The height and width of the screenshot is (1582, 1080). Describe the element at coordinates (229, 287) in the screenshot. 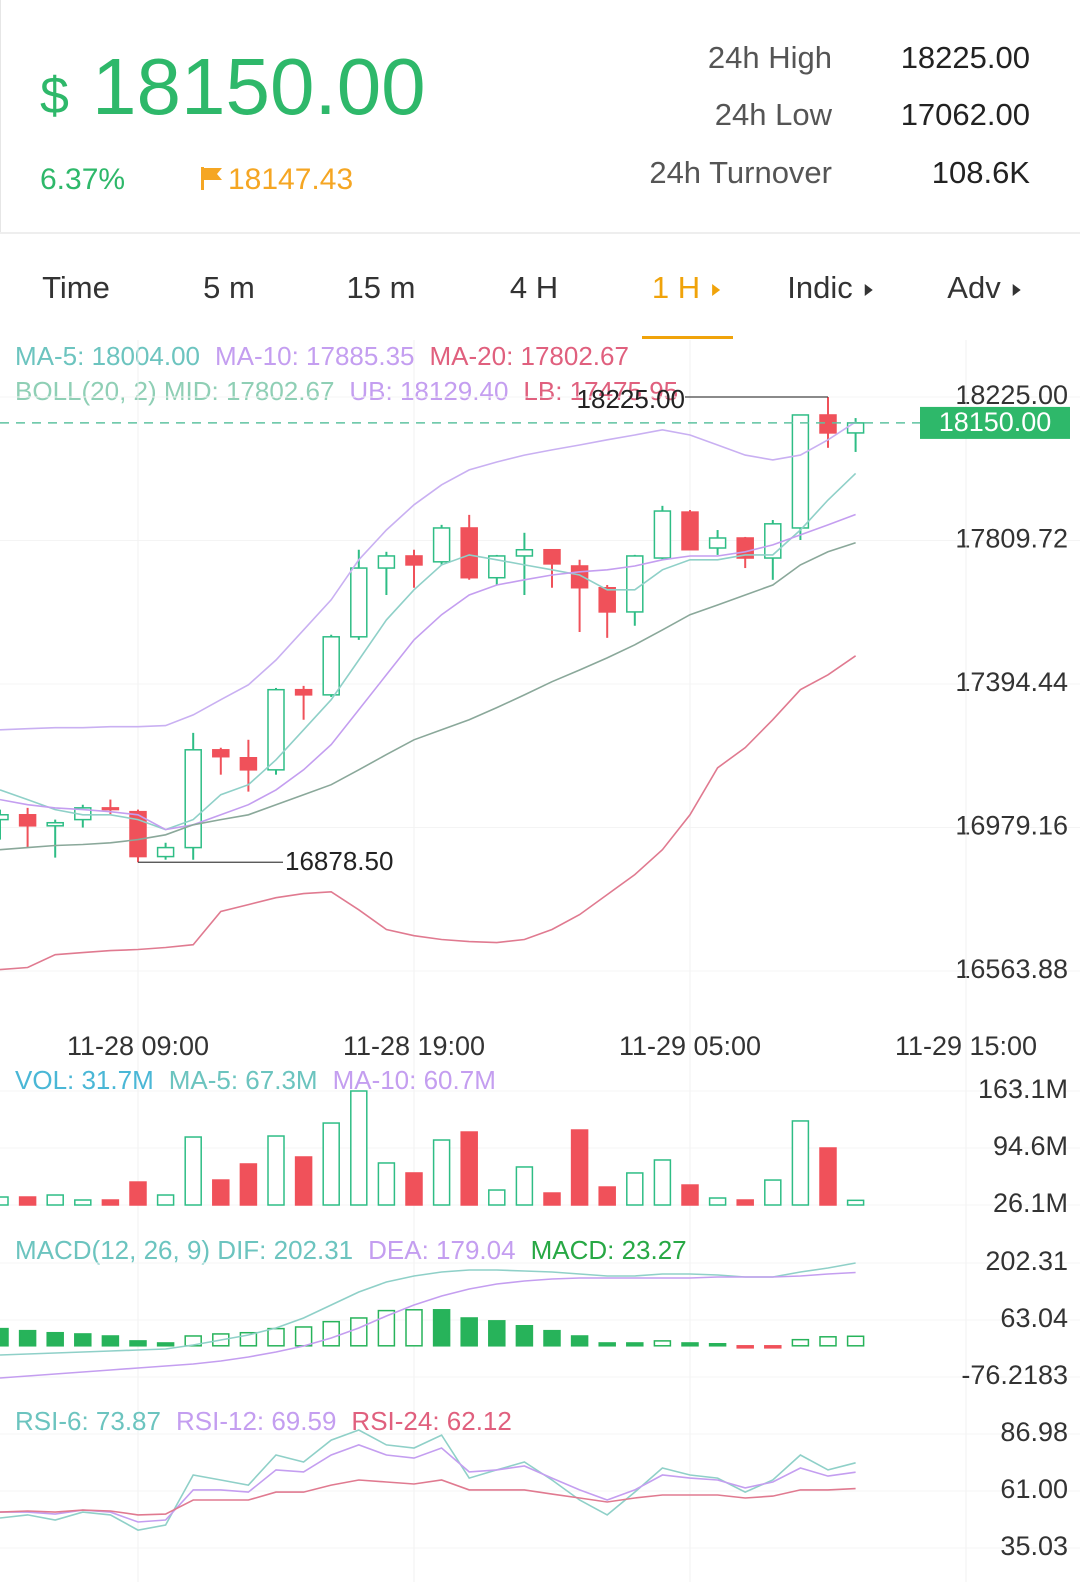

I see `tab: 5 m` at that location.